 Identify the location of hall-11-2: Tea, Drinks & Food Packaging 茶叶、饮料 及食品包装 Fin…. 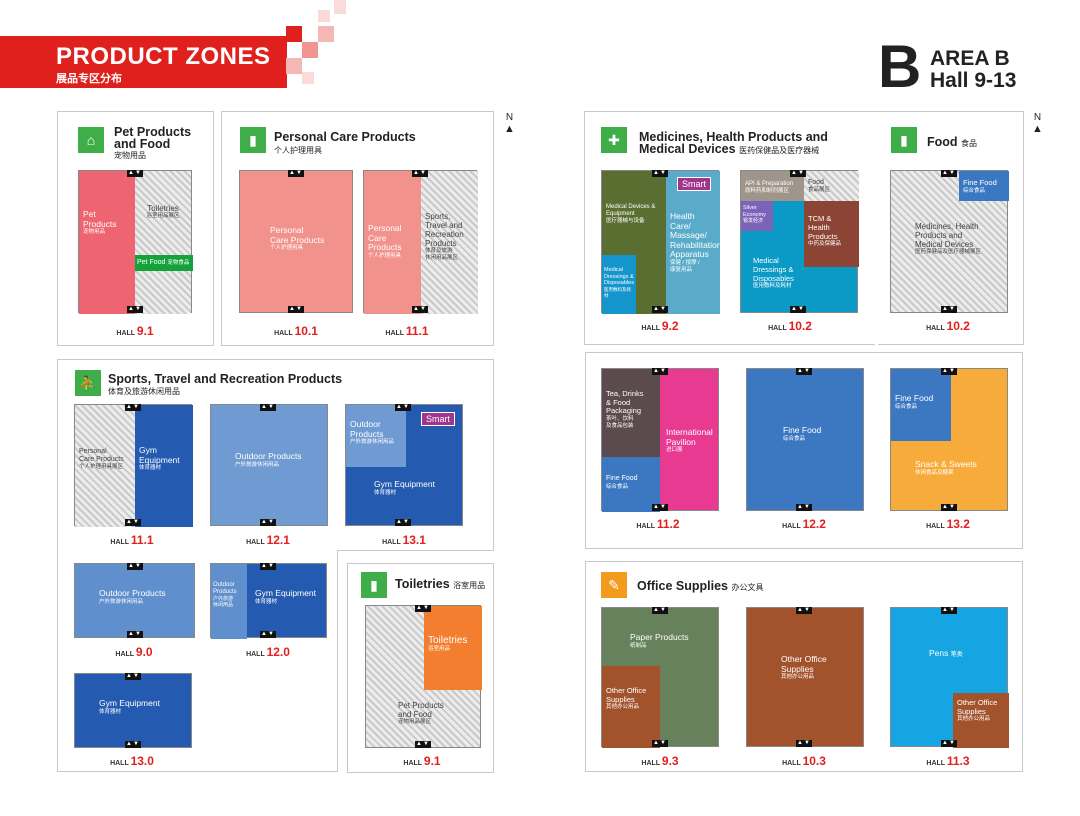
(660, 440).